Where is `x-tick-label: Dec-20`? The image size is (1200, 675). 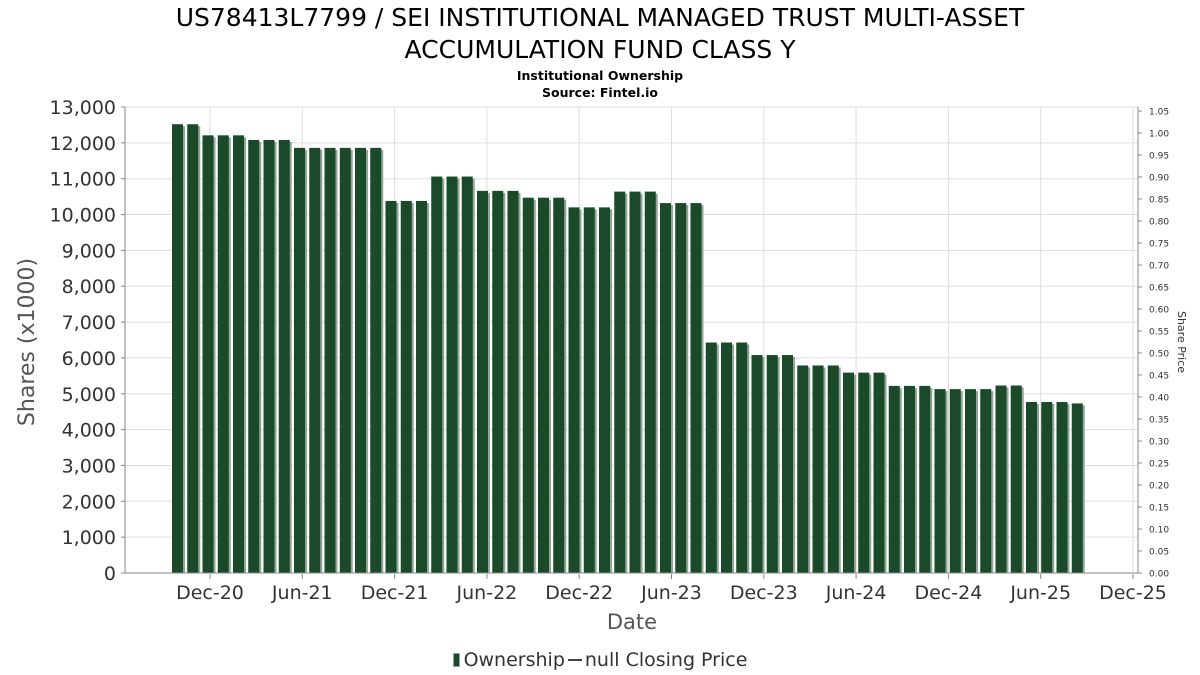
x-tick-label: Dec-20 is located at coordinates (210, 593).